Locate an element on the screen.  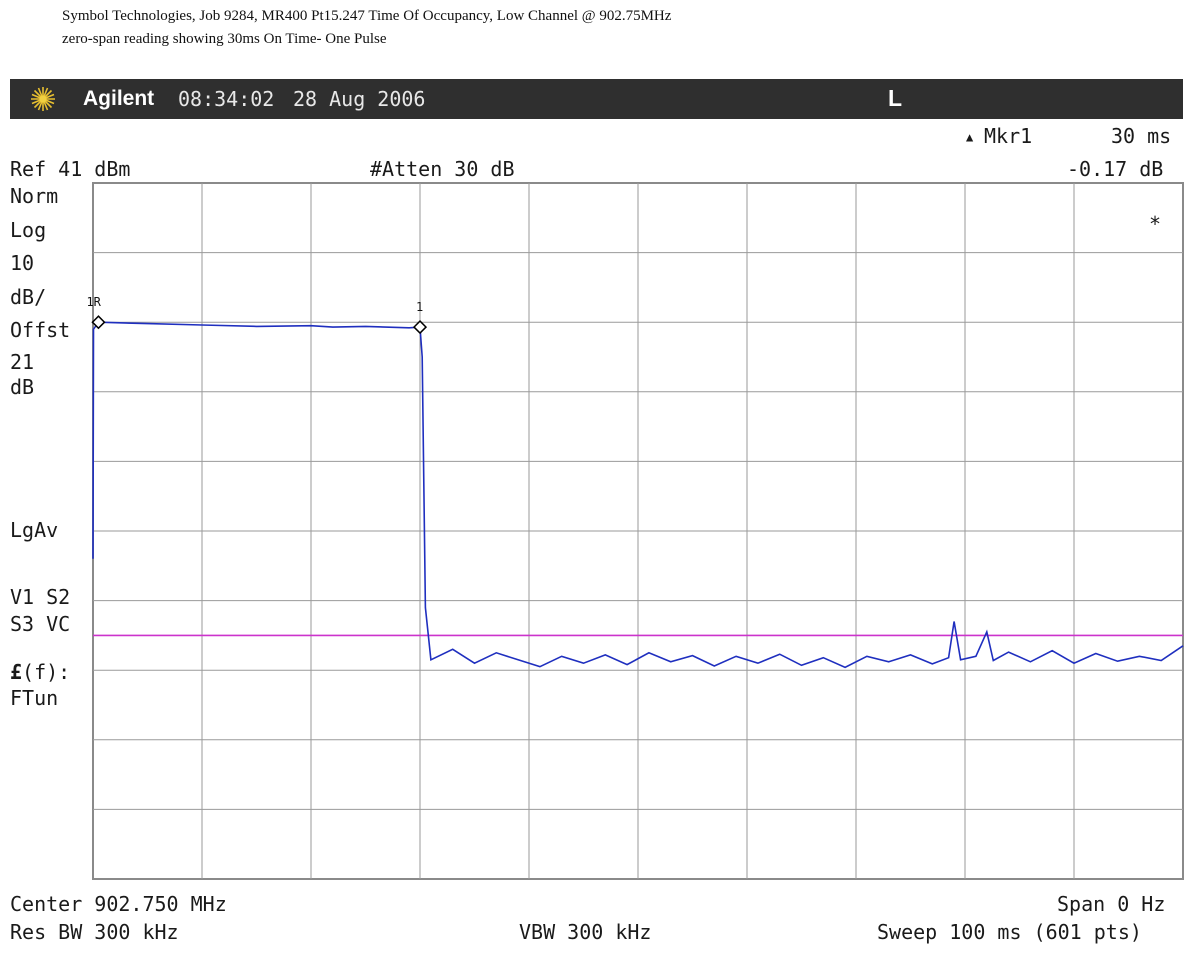
vbw: VBW 300 kHz is located at coordinates (585, 932).